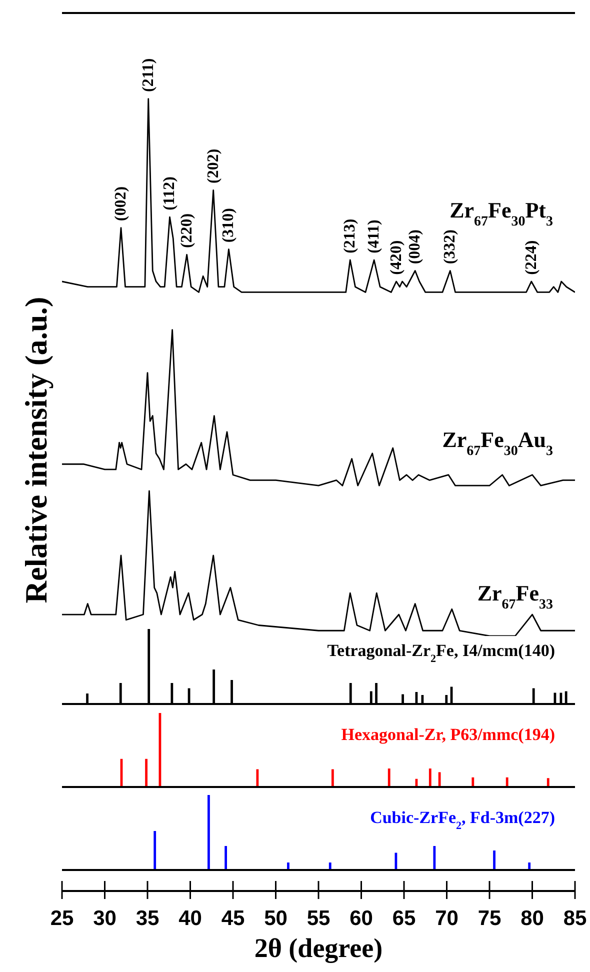  I want to click on x-tick-label: 25, so click(62, 918).